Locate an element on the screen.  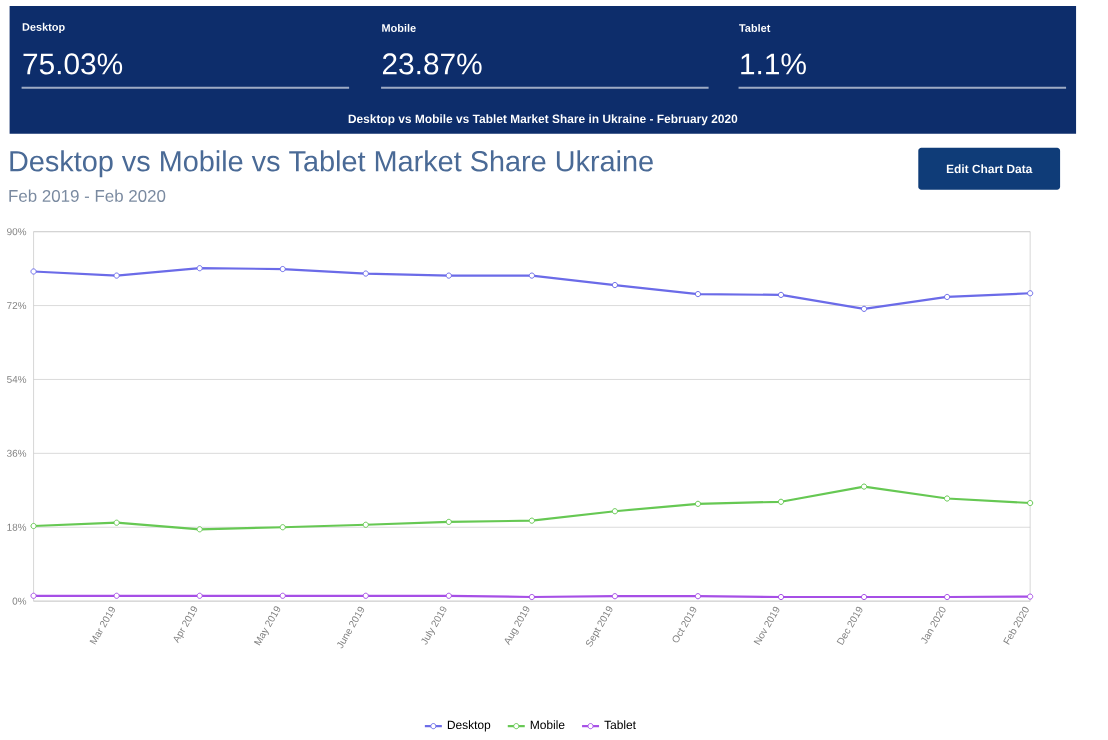
text: 23.87% is located at coordinates (432, 64).